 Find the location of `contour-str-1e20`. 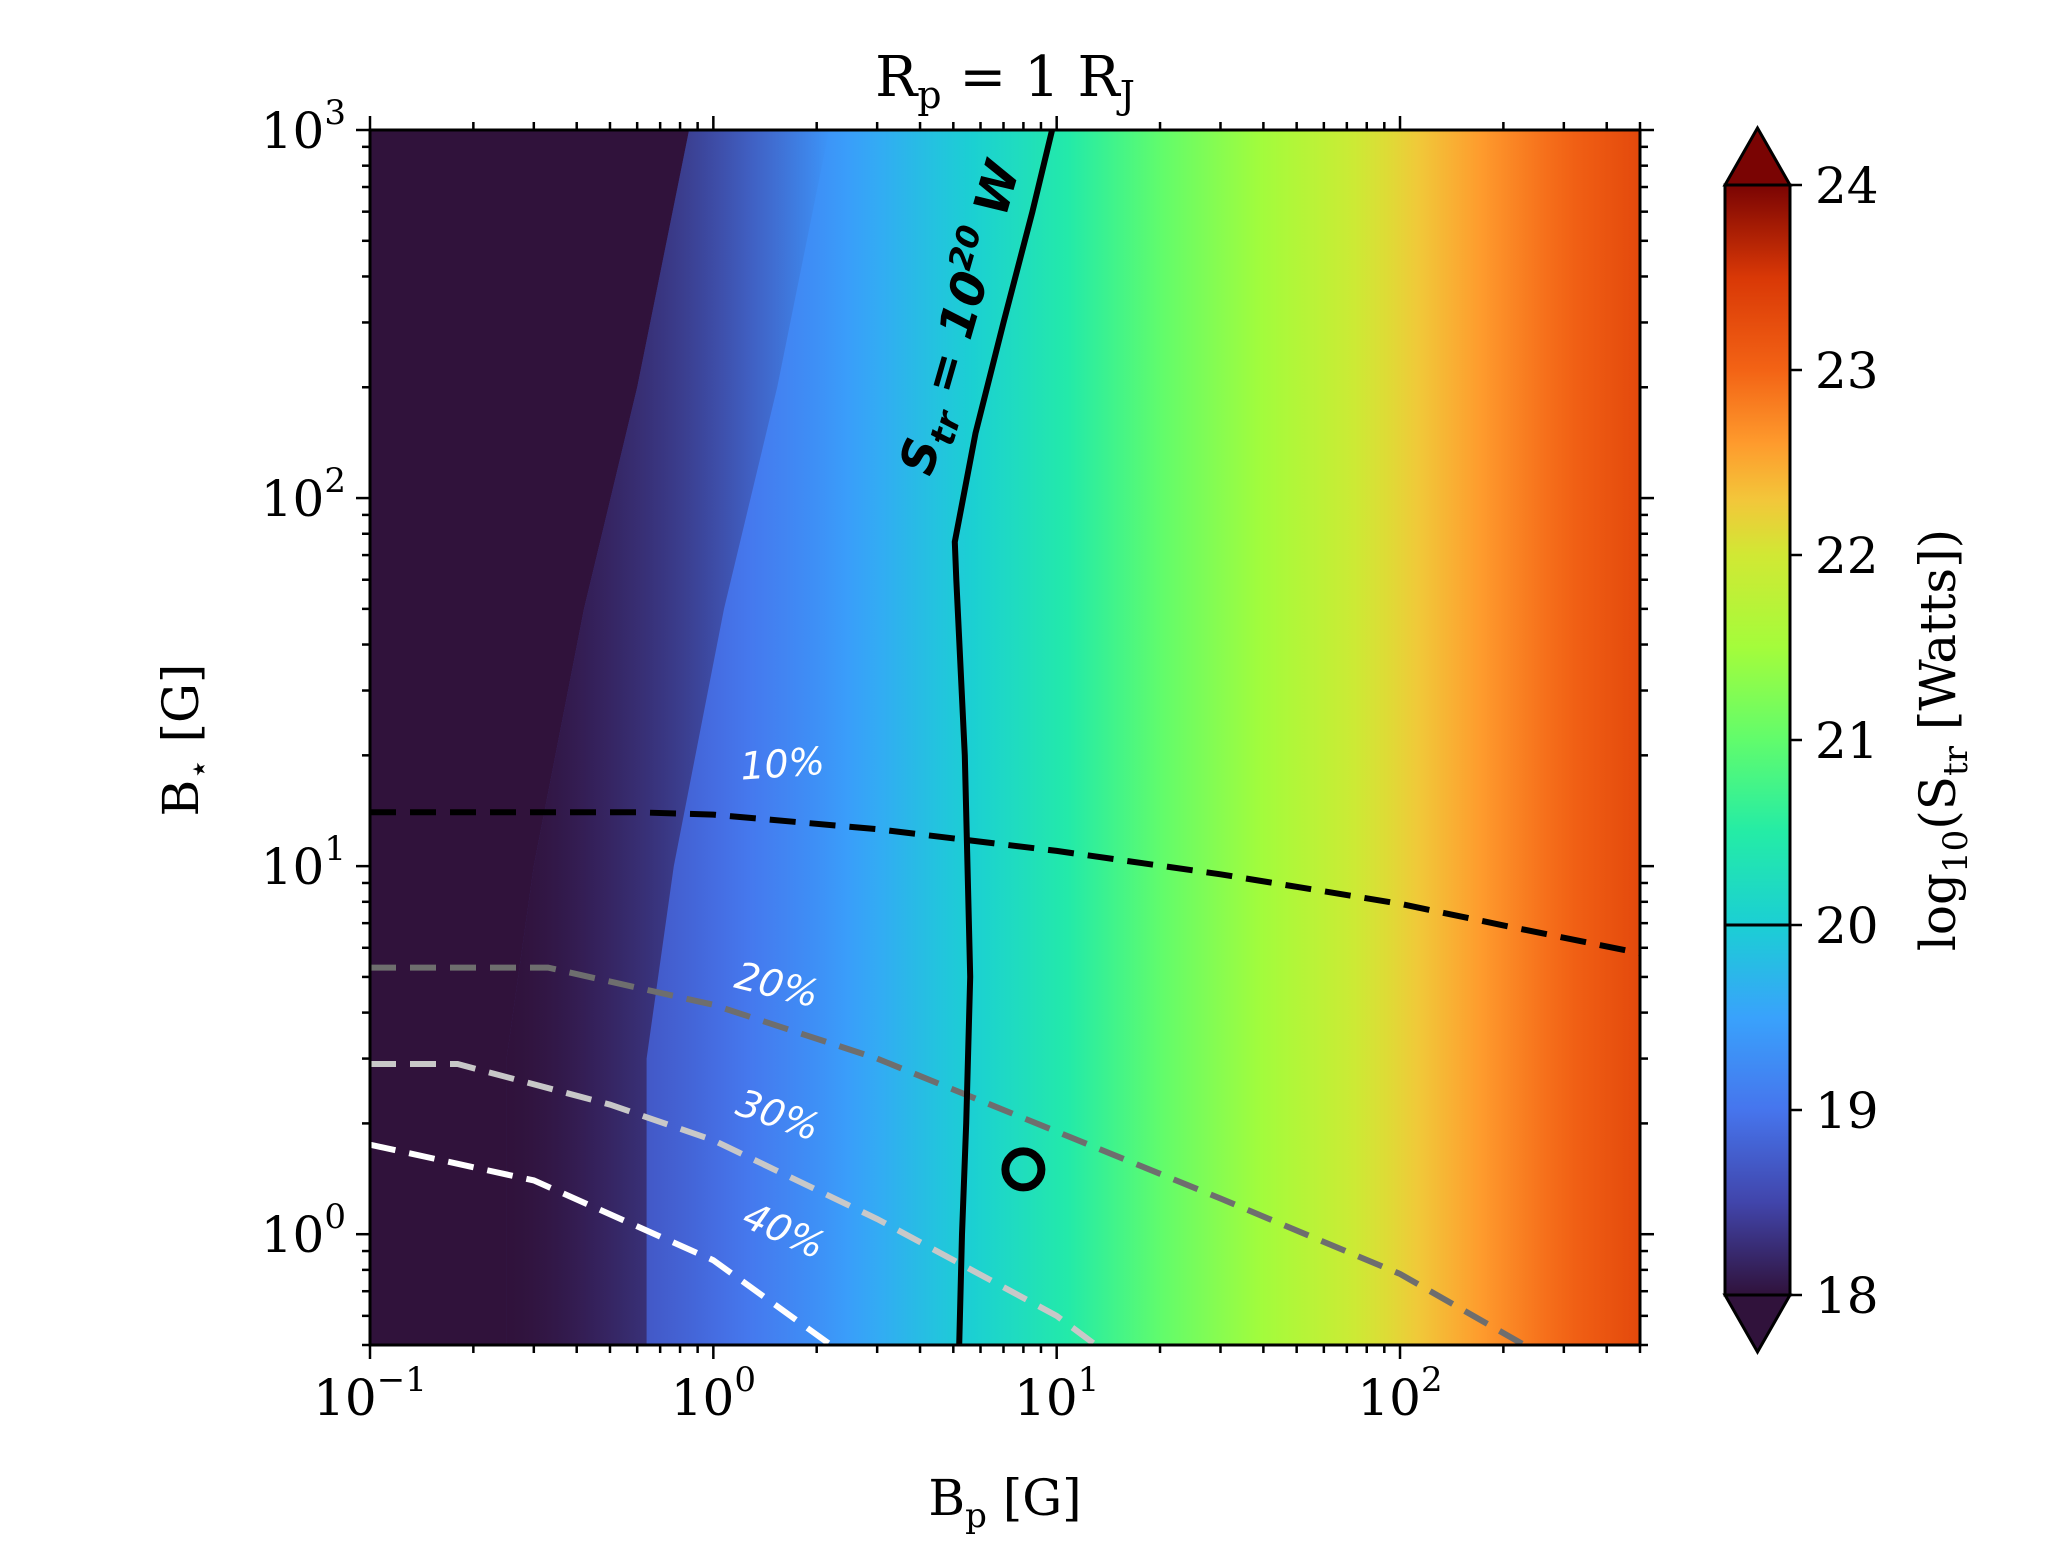

contour-str-1e20 is located at coordinates (1003, 737).